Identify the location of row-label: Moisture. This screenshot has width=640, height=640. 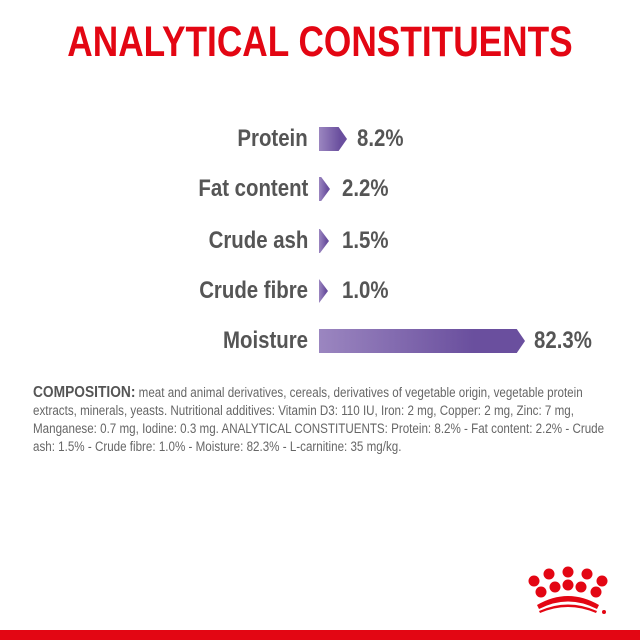
(265, 340).